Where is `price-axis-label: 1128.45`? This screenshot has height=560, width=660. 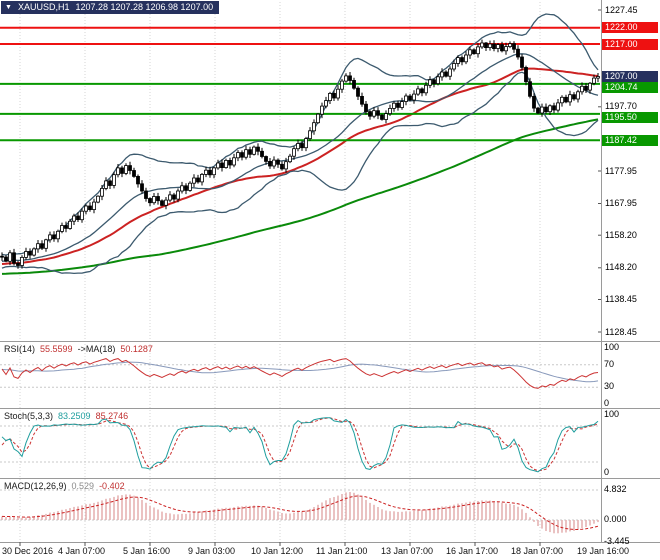 price-axis-label: 1128.45 is located at coordinates (621, 331).